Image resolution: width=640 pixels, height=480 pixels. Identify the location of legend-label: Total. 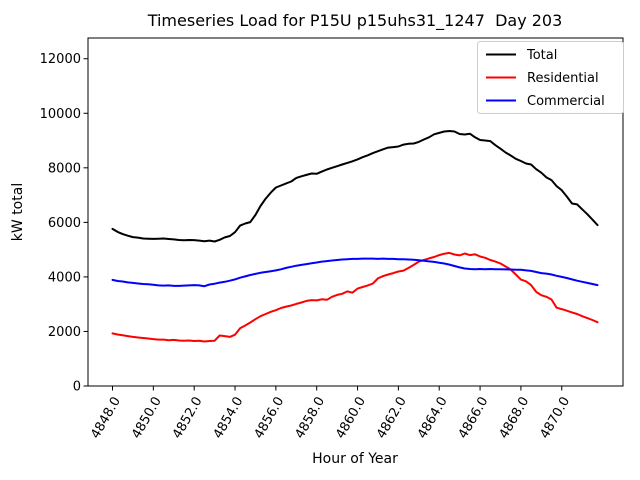
(541, 55).